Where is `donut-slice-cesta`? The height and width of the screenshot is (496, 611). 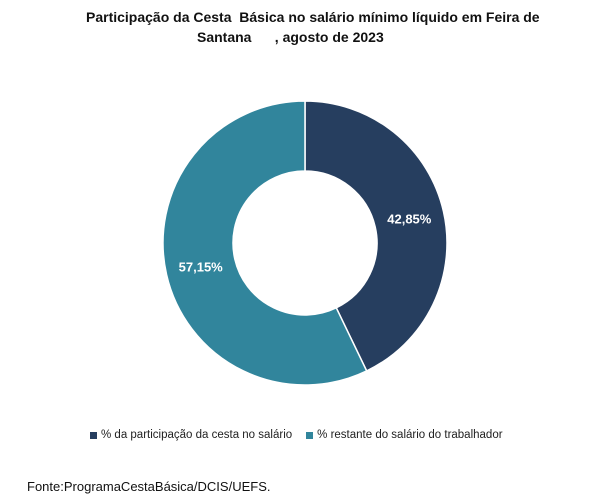
donut-slice-cesta is located at coordinates (376, 236).